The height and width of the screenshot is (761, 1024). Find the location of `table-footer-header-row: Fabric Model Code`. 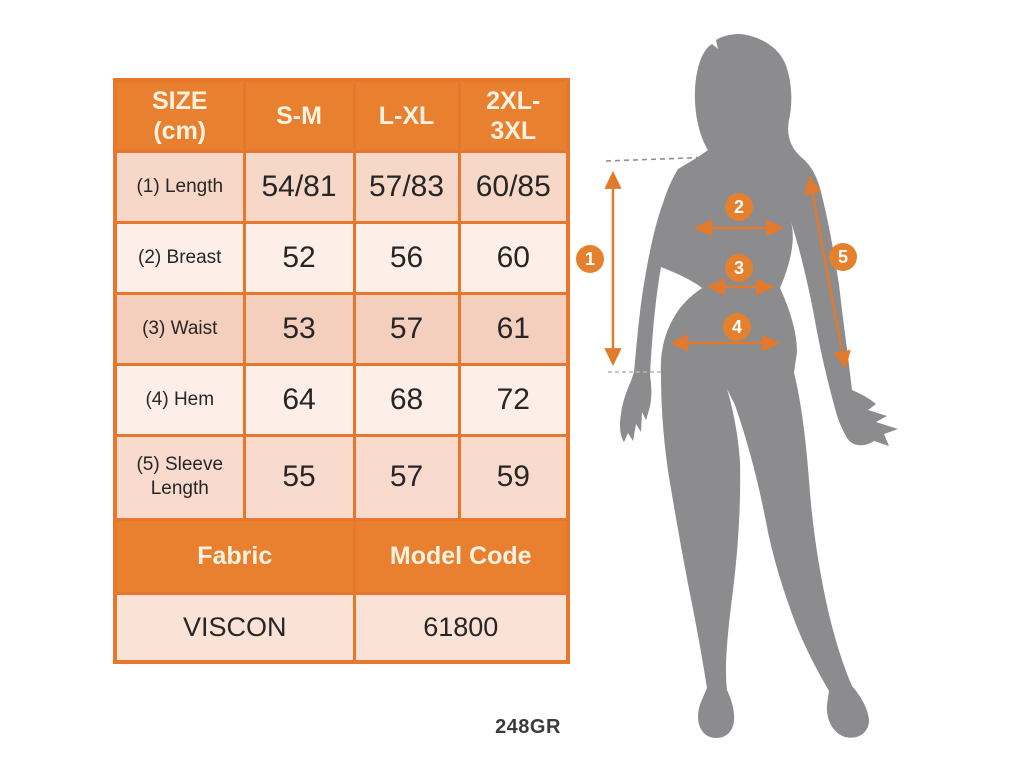

table-footer-header-row: Fabric Model Code is located at coordinates (341, 556).